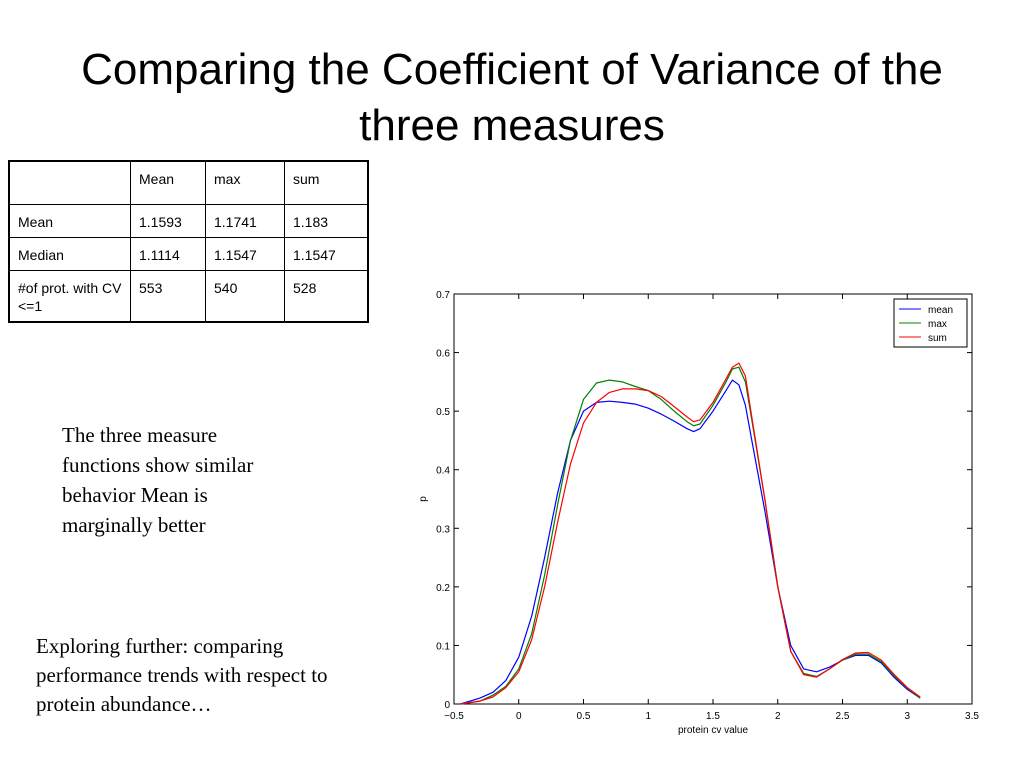 This screenshot has width=1024, height=768. What do you see at coordinates (69, 296) in the screenshot?
I see `row-label: #of prot. with CV <=1` at bounding box center [69, 296].